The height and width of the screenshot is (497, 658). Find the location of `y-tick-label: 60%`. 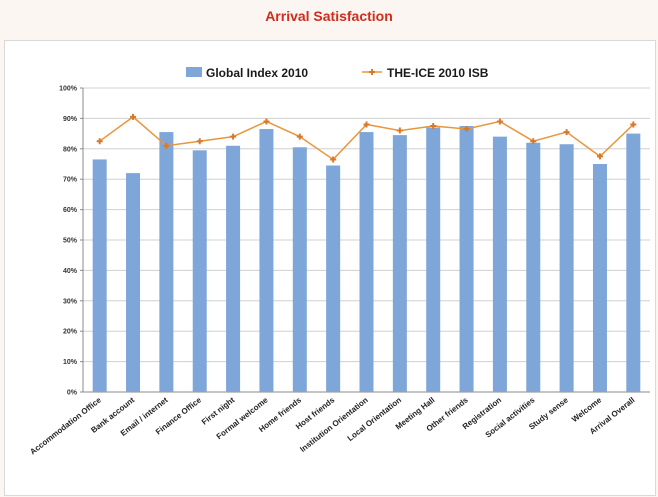

y-tick-label: 60% is located at coordinates (70, 210).